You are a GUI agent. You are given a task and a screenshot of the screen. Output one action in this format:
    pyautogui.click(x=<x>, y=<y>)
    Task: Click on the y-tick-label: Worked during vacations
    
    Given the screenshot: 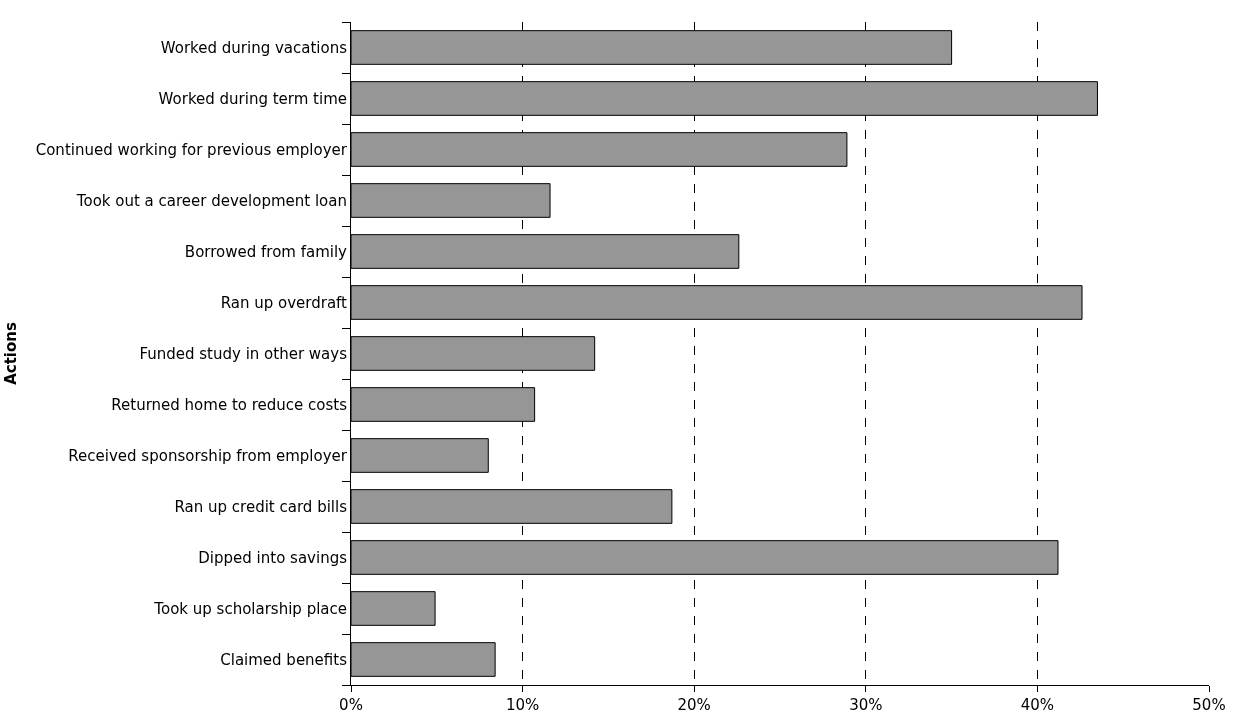 What is the action you would take?
    pyautogui.click(x=254, y=47)
    